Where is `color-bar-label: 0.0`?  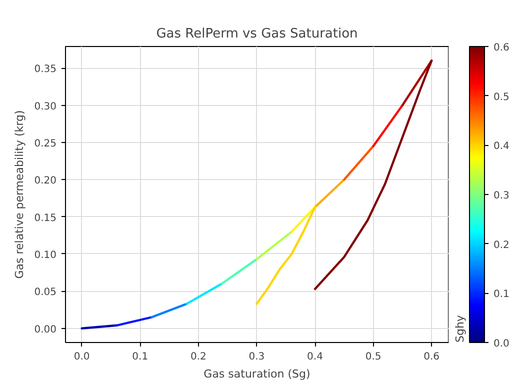
color-bar-label: 0.0 is located at coordinates (502, 344).